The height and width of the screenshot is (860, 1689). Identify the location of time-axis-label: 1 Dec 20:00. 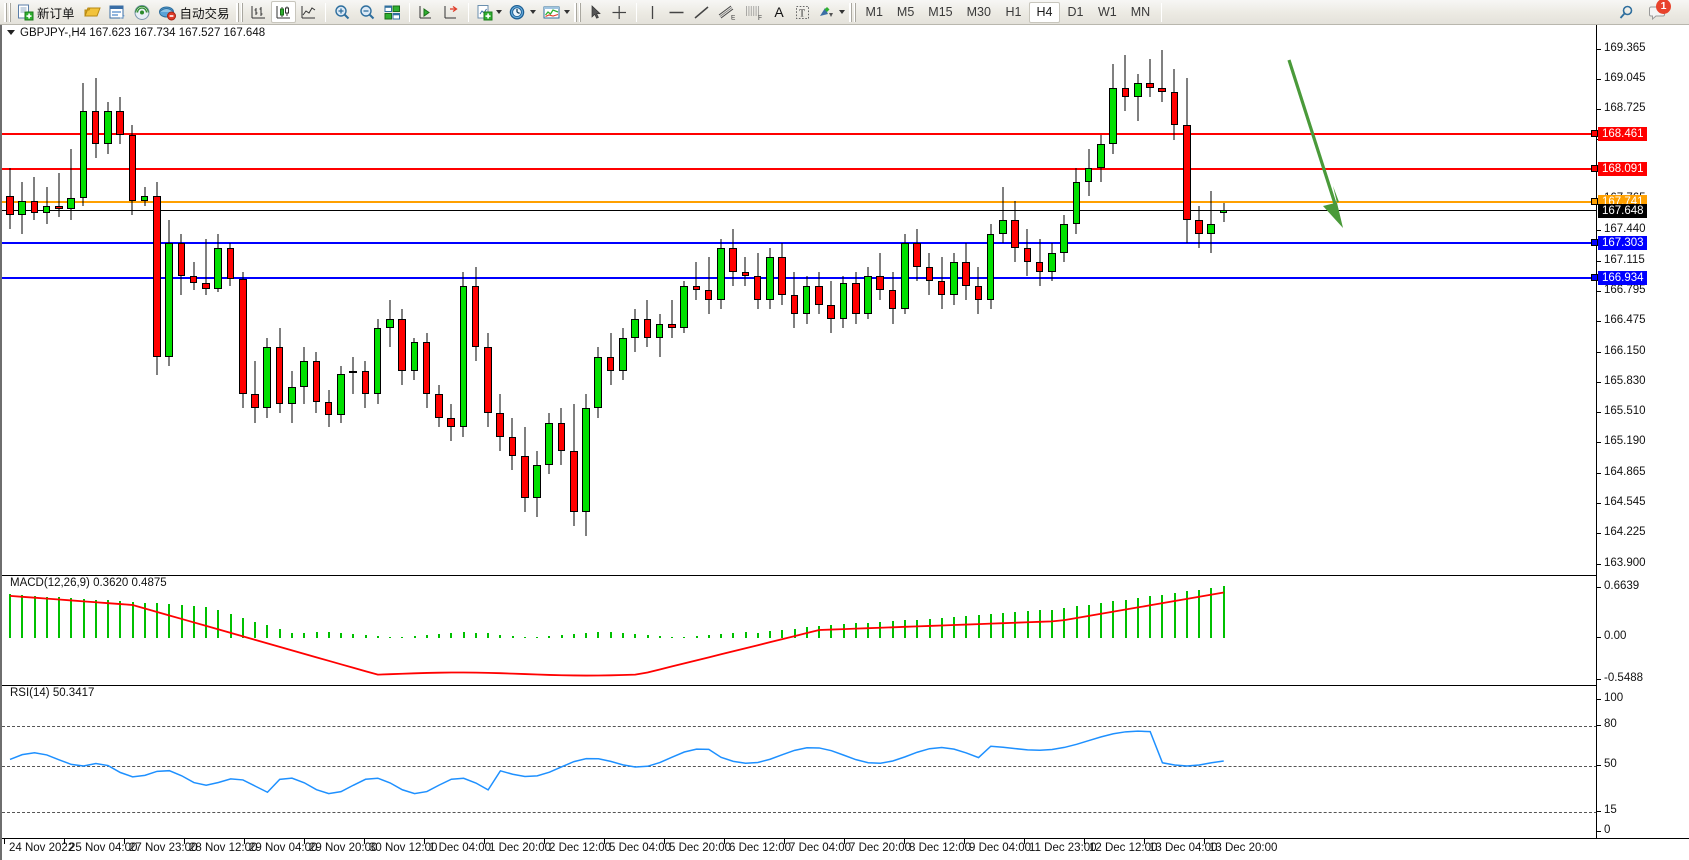
(520, 848).